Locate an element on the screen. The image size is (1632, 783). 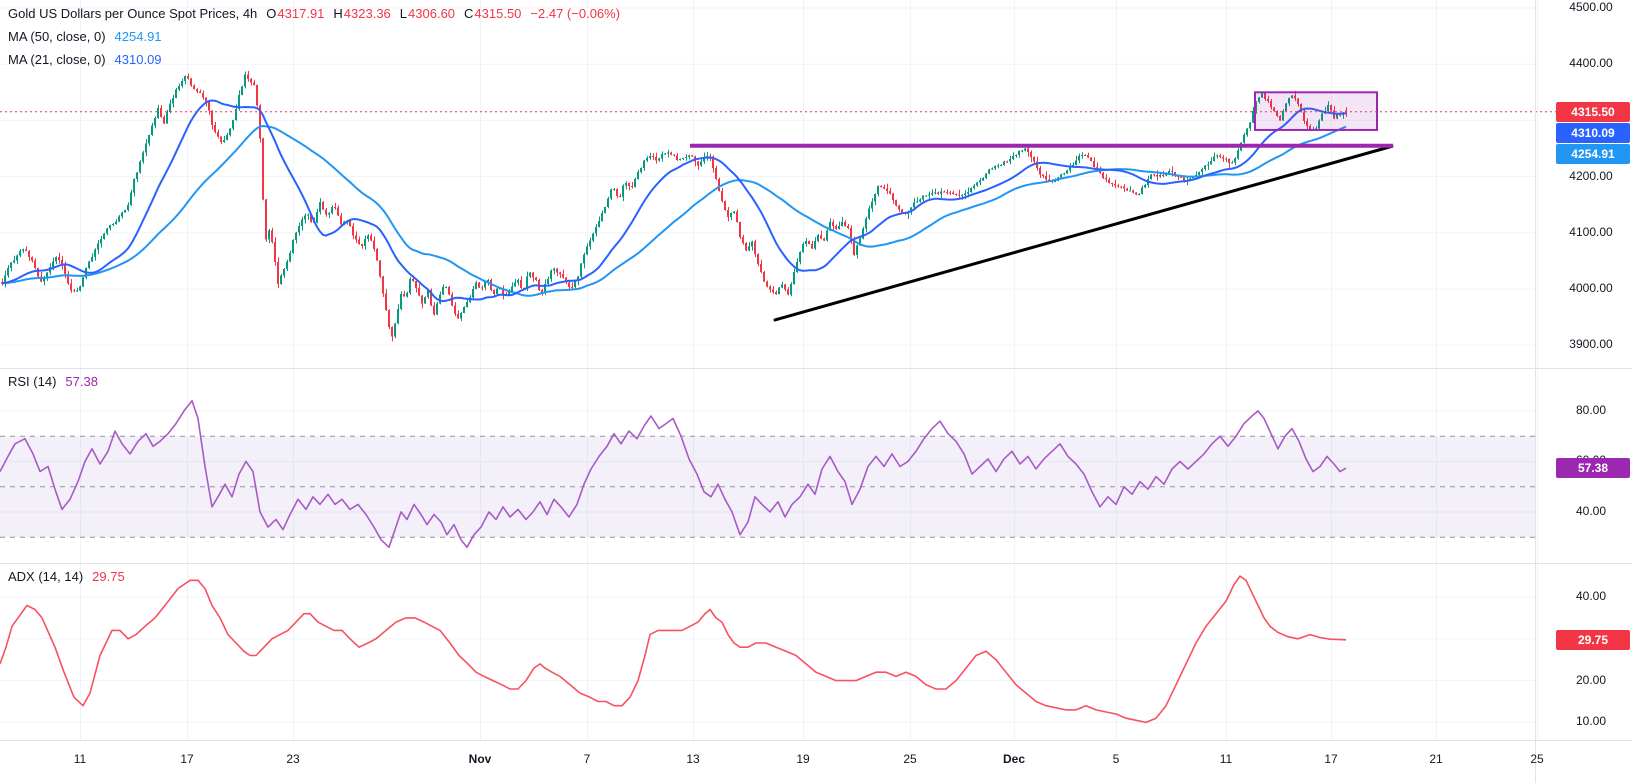
ma21-label: MA (21, close, 0) is located at coordinates (57, 59).